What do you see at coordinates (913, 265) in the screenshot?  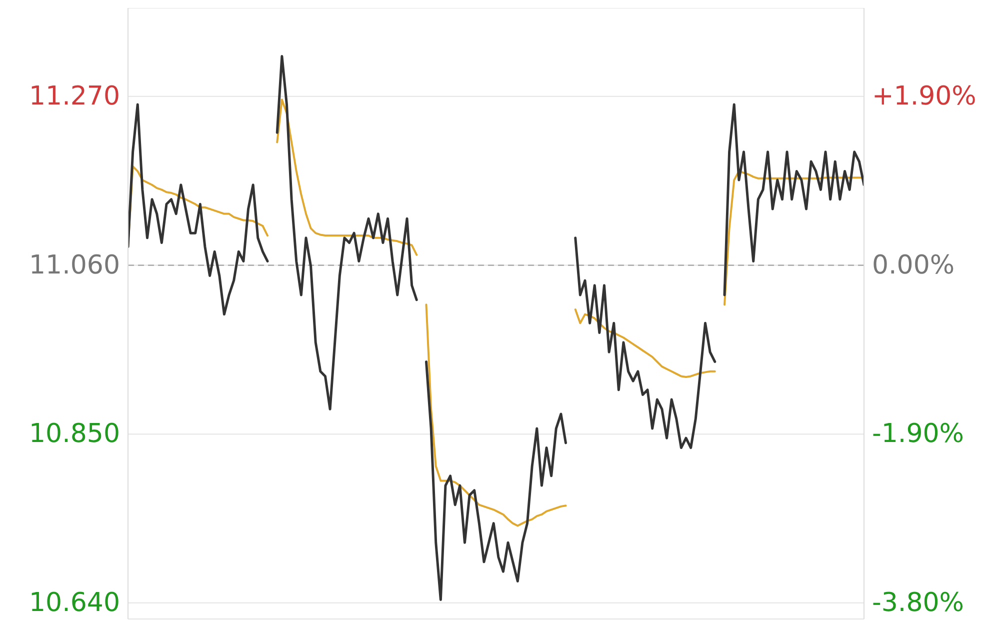 I see `y2-tick-label: 0.00%` at bounding box center [913, 265].